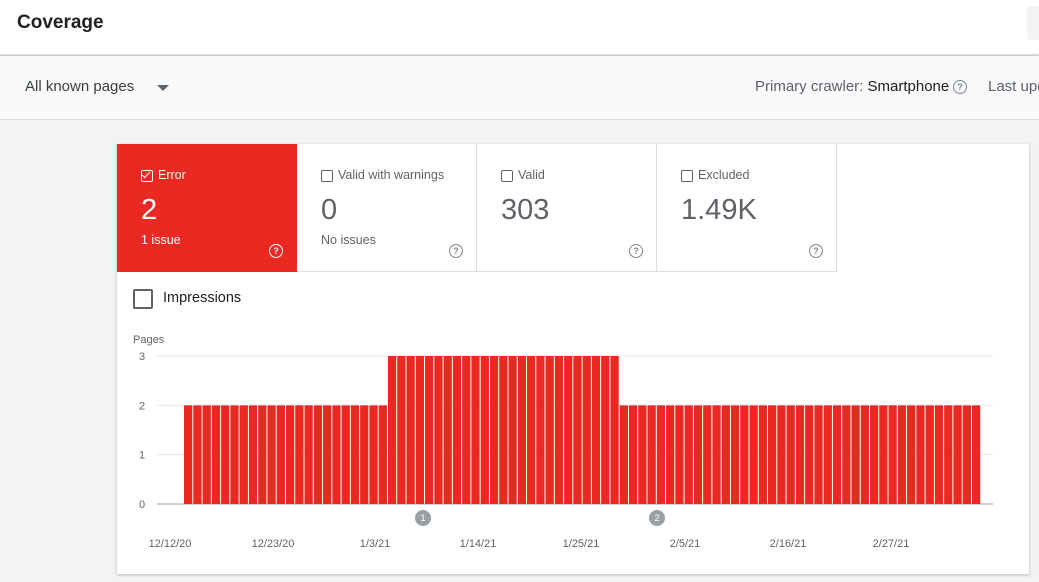  Describe the element at coordinates (207, 208) in the screenshot. I see `tile-error: Error 2 1 issue ?` at that location.